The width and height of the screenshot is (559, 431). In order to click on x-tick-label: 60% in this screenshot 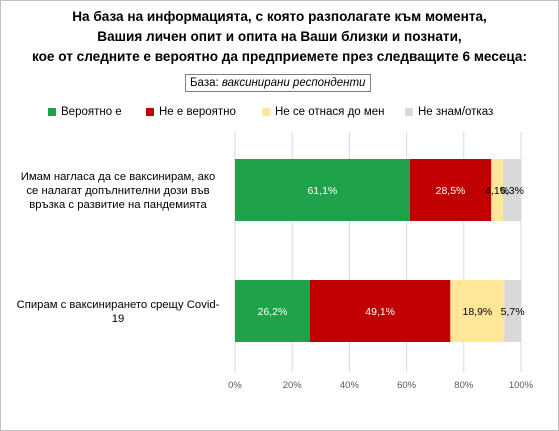, I will do `click(407, 385)`.